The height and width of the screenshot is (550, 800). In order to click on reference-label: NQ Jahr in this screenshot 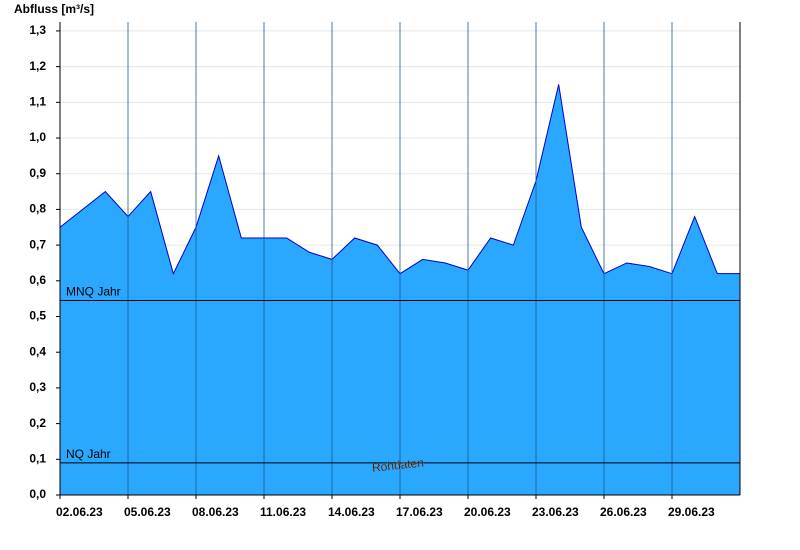, I will do `click(88, 454)`.